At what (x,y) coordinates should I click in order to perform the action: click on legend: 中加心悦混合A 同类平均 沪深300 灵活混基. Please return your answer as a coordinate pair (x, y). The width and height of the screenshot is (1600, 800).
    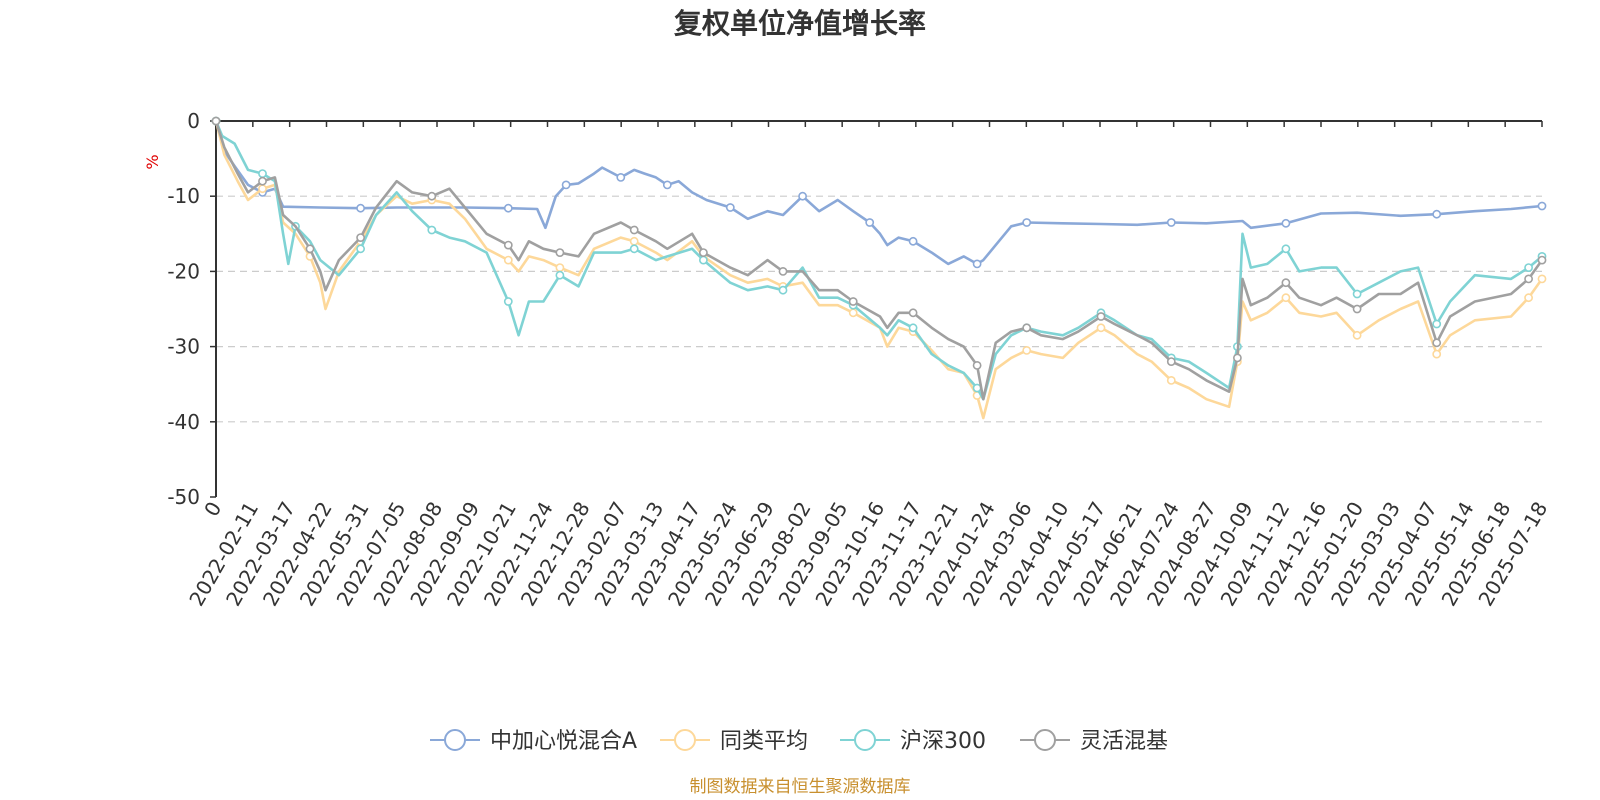
    Looking at the image, I should click on (799, 741).